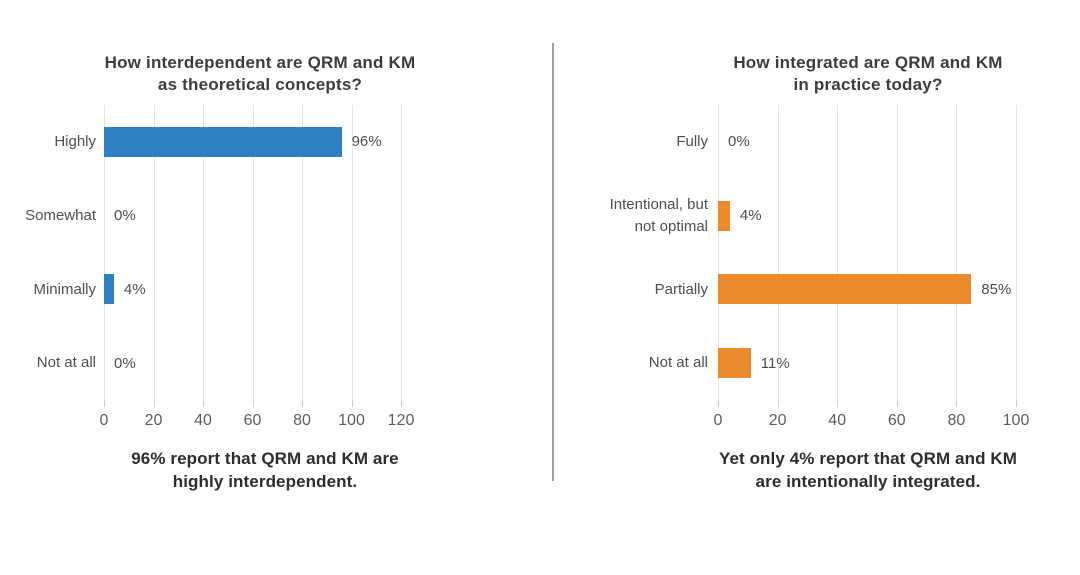 This screenshot has height=575, width=1080. What do you see at coordinates (60, 215) in the screenshot?
I see `category-label-line: Somewhat` at bounding box center [60, 215].